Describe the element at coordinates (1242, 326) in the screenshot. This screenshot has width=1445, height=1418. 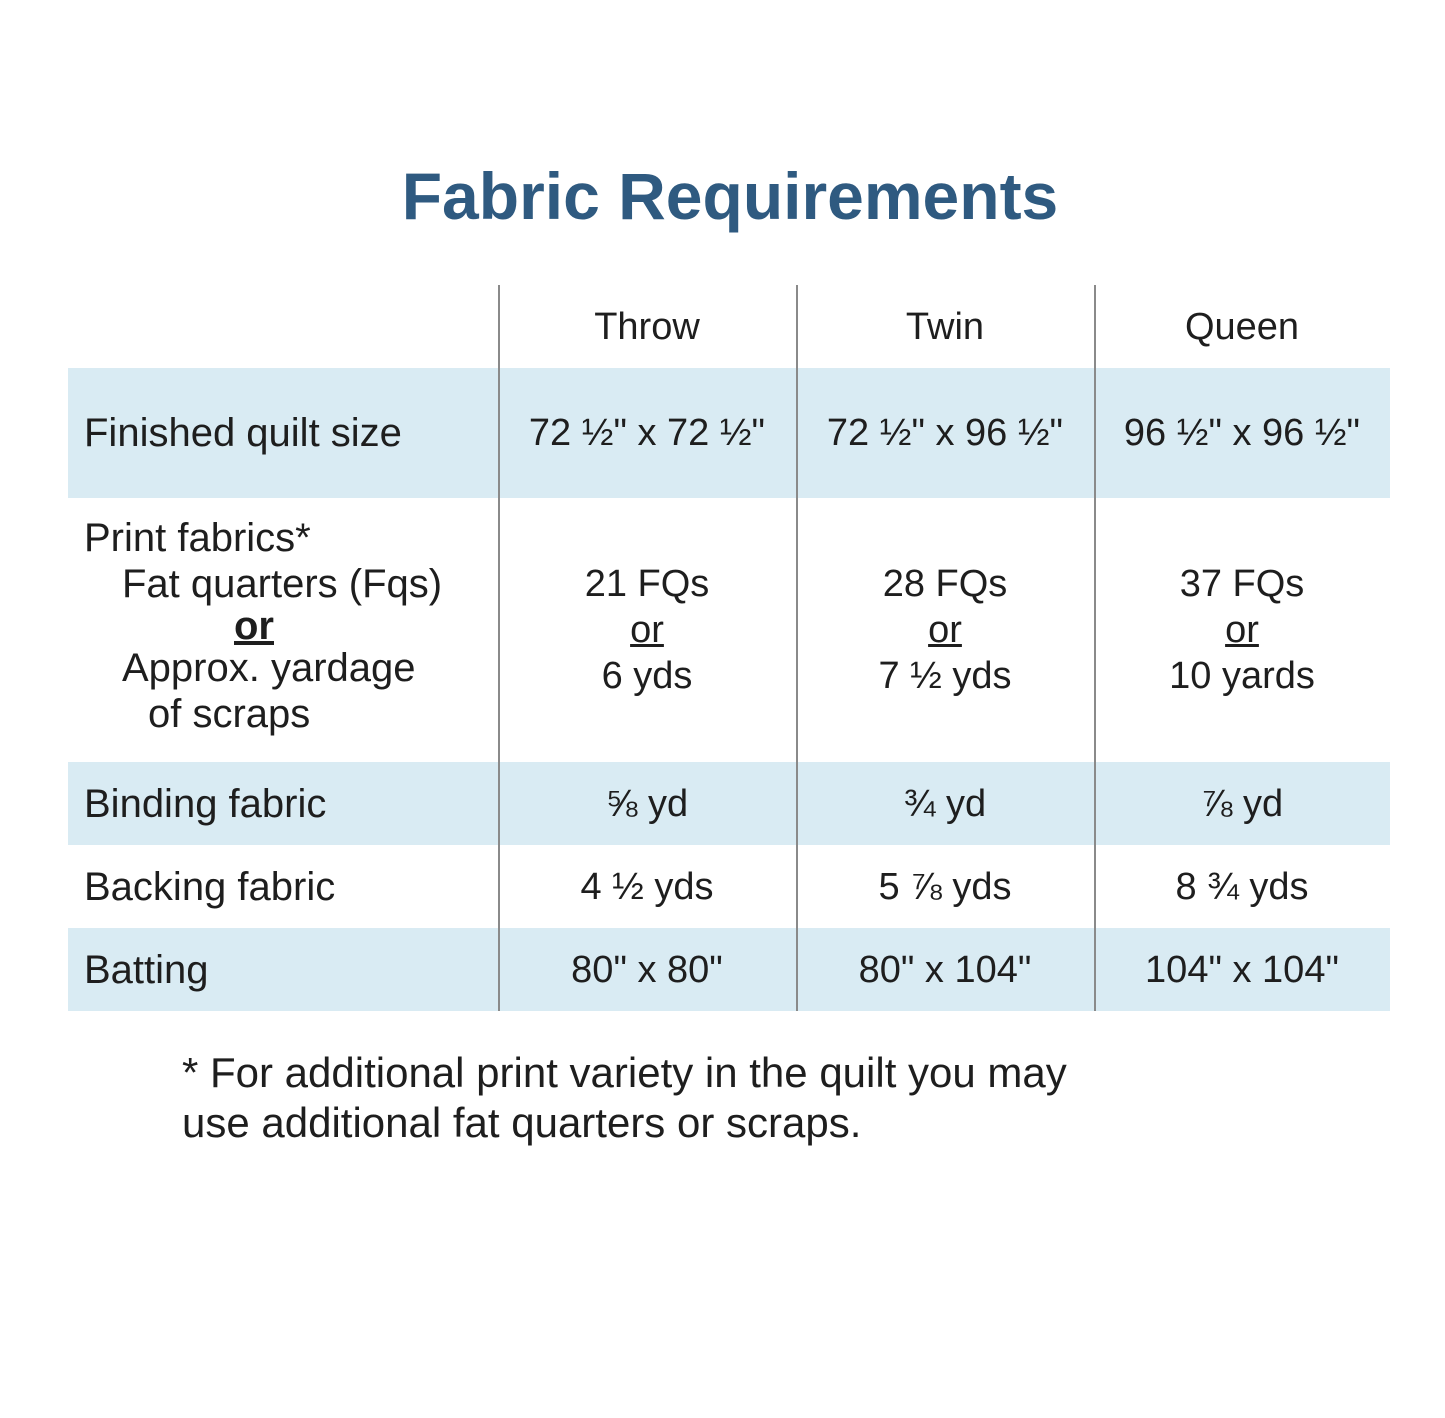
I see `column-header-queen: Queen` at that location.